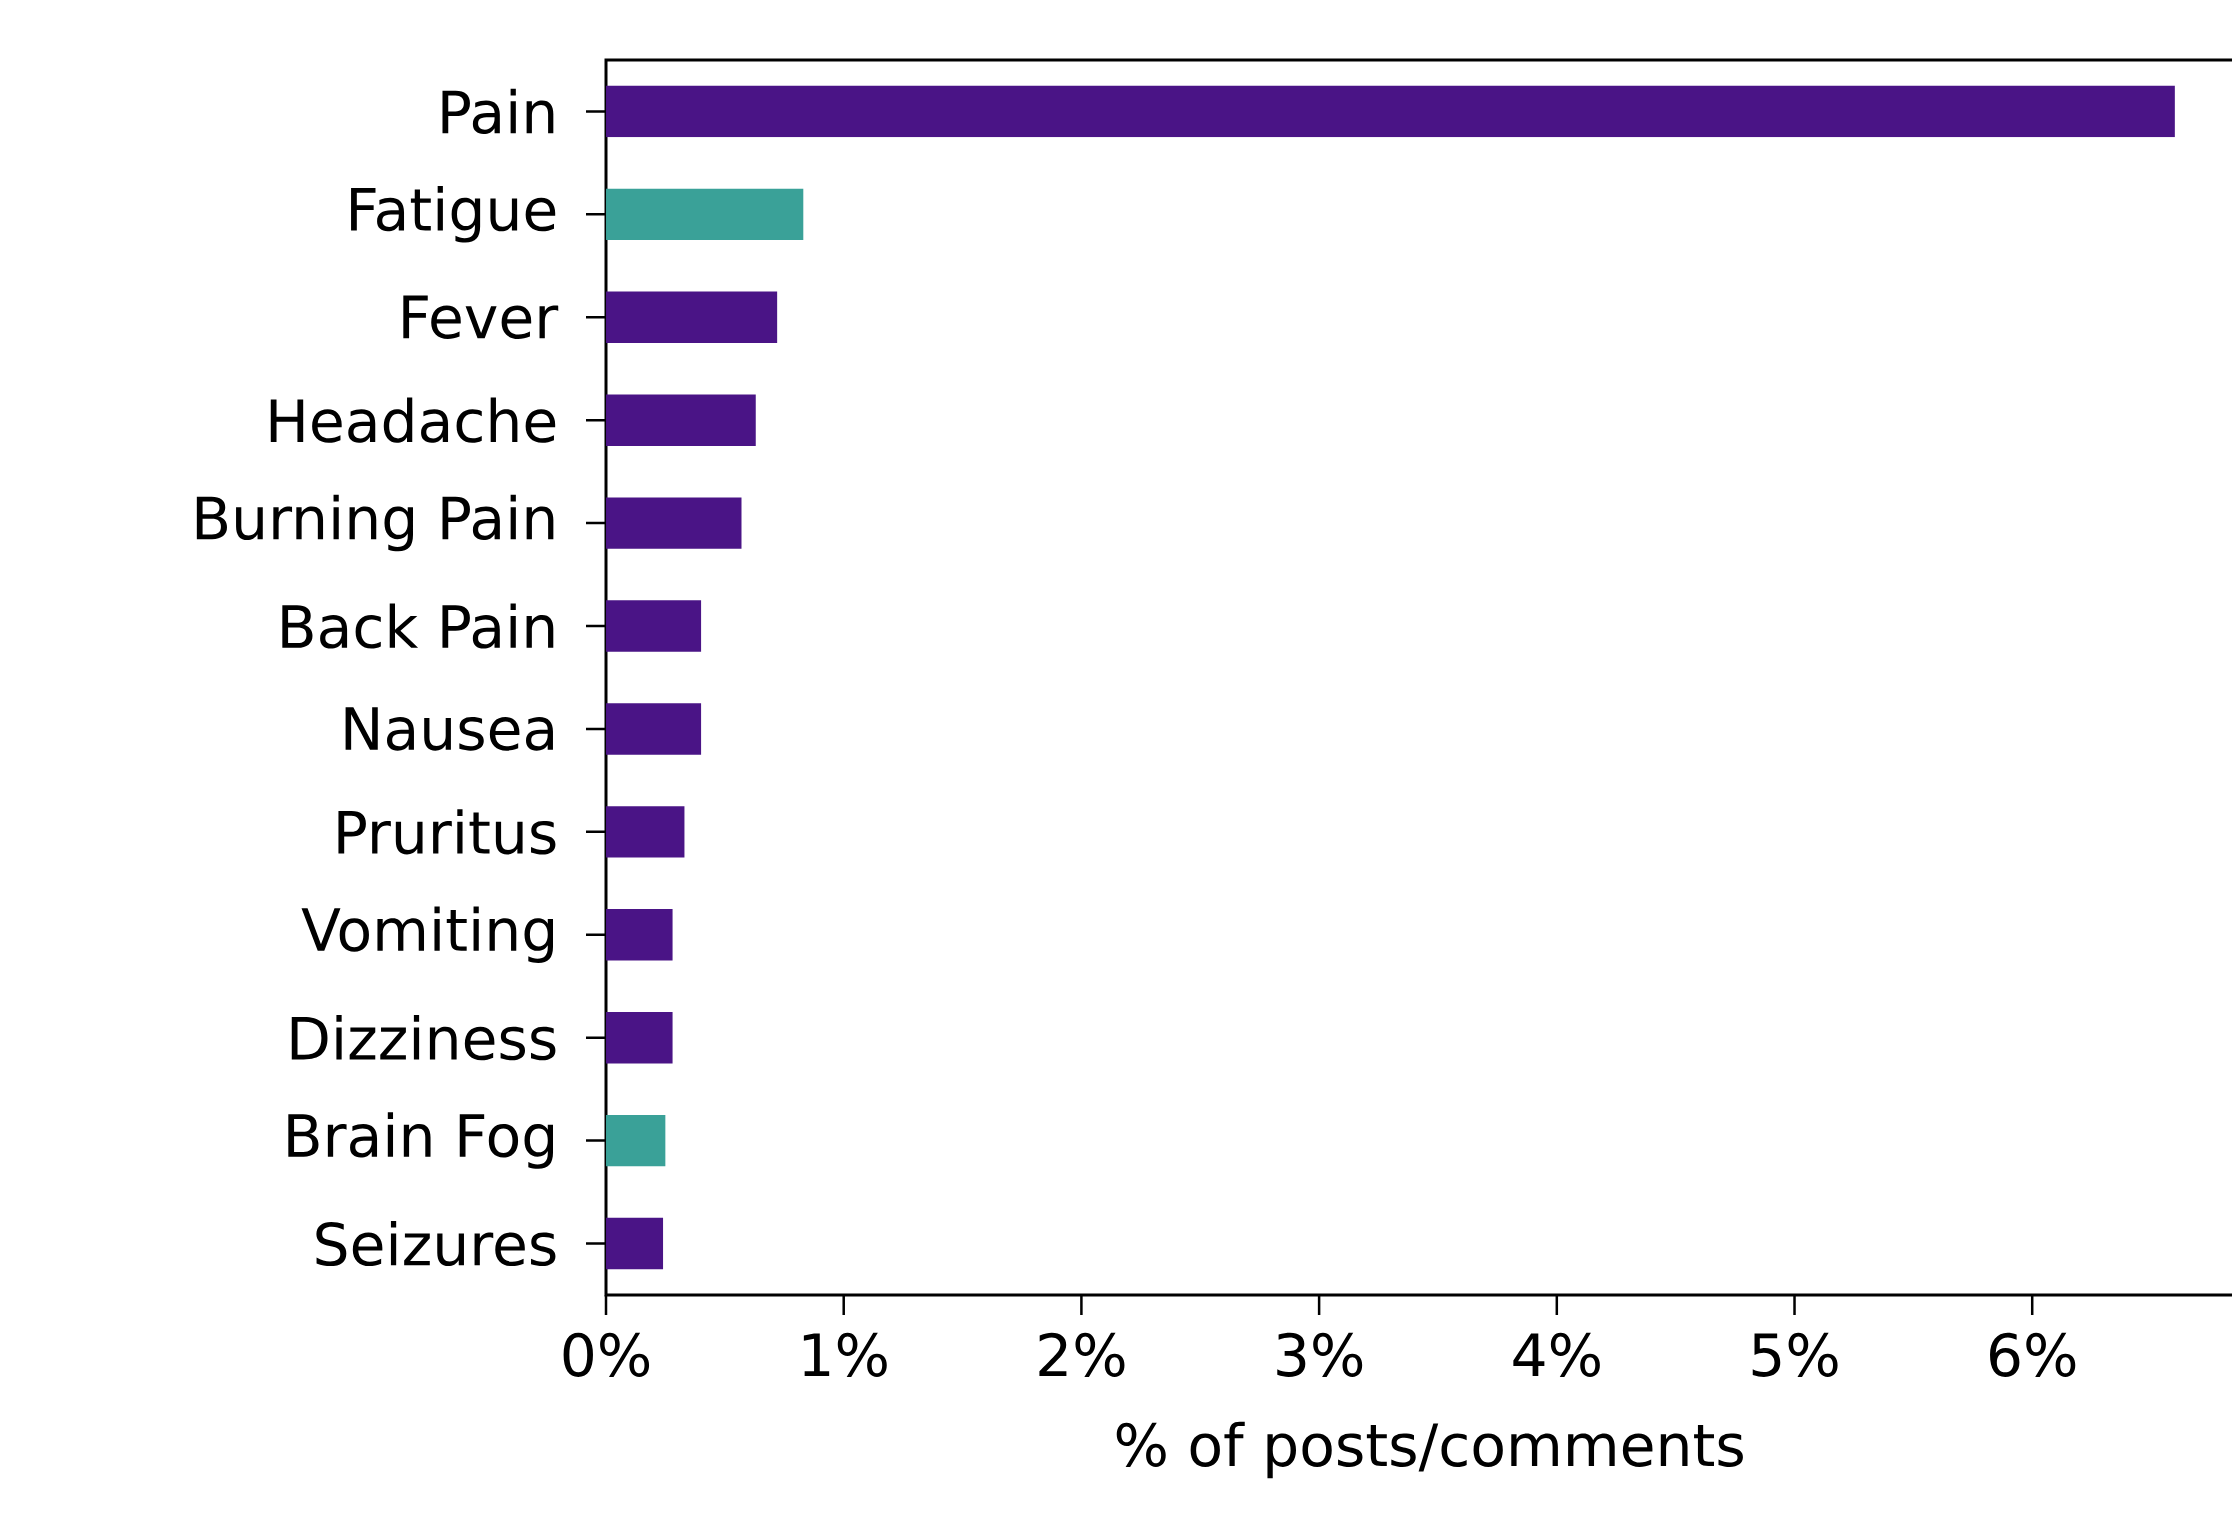 The image size is (2232, 1513). What do you see at coordinates (449, 729) in the screenshot?
I see `y-tick-label: Nausea` at bounding box center [449, 729].